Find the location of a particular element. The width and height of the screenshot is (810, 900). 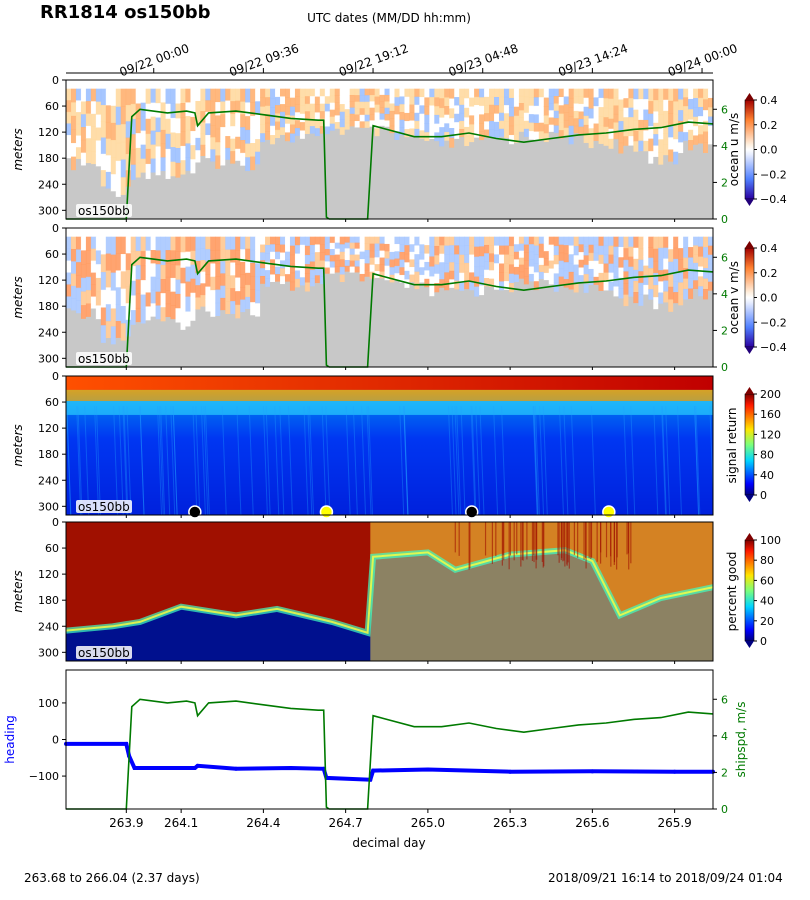

line-panel-background is located at coordinates (389, 739).